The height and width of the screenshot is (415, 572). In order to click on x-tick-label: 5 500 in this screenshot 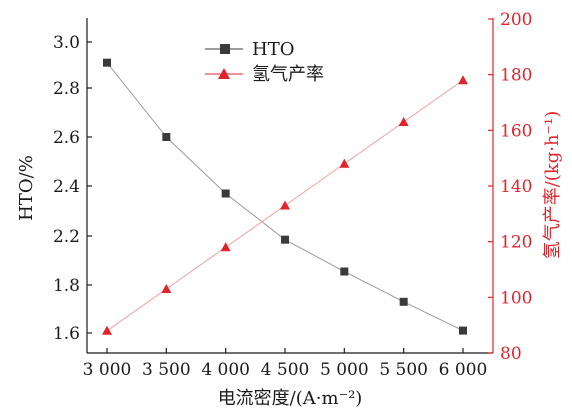, I will do `click(403, 370)`.